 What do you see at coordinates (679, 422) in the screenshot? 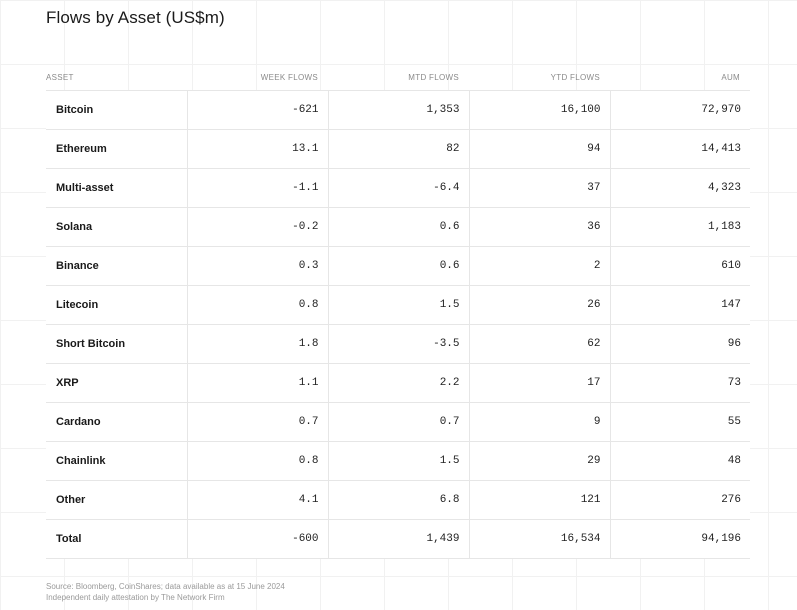
I see `cell-aum: 55` at bounding box center [679, 422].